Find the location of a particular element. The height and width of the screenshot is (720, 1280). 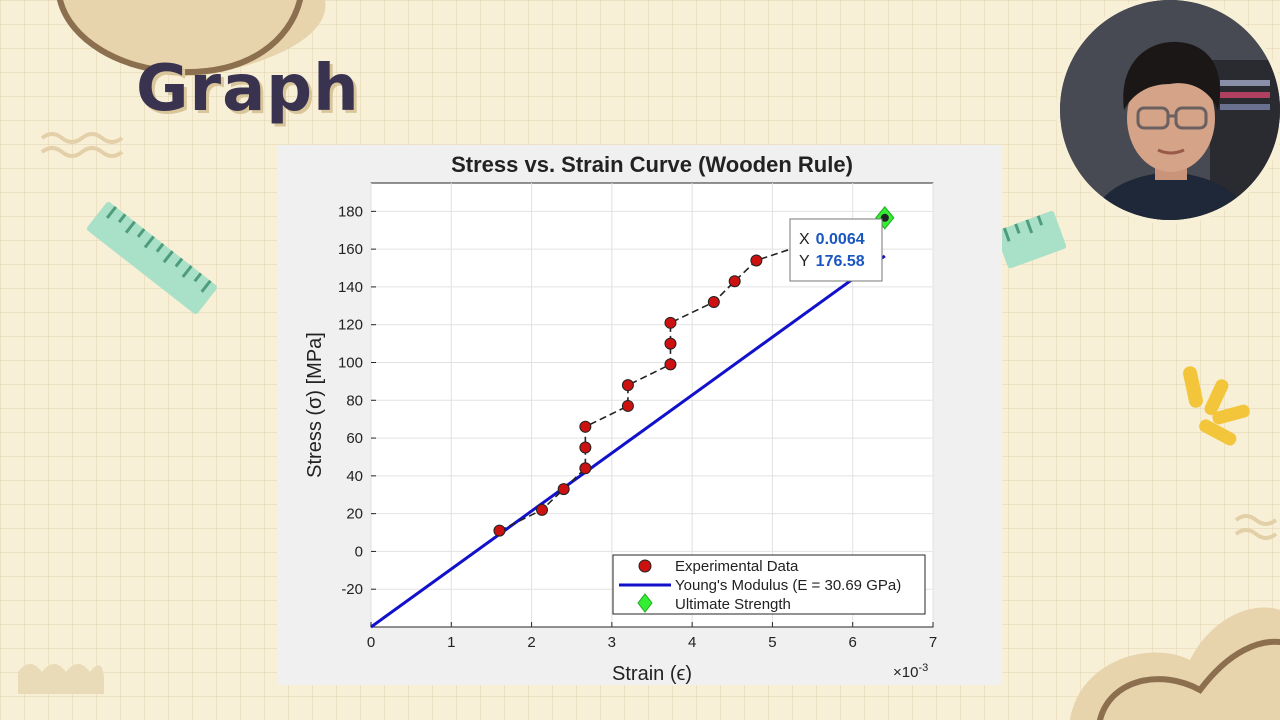

datatip: X 0.0064 Y 176.58 is located at coordinates (836, 250).